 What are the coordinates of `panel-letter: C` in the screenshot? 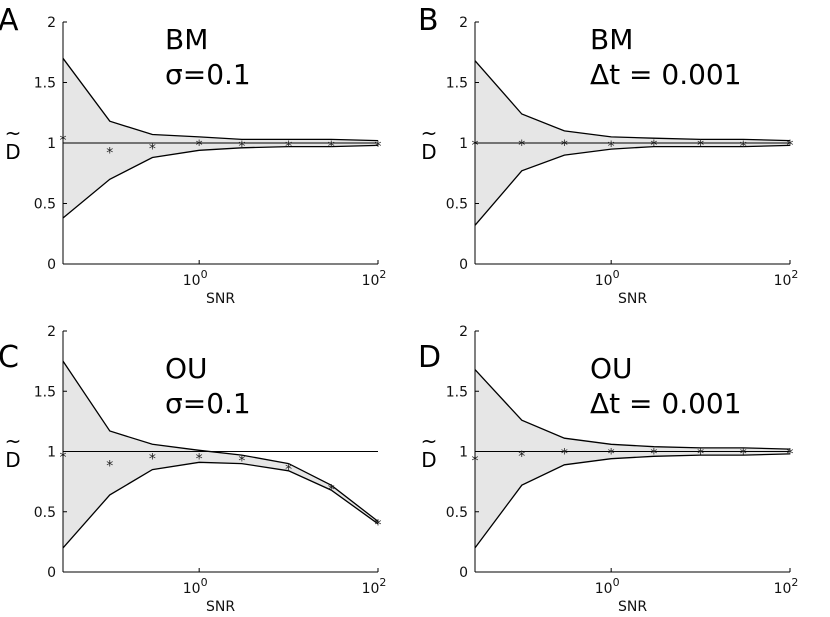 It's located at (9, 357).